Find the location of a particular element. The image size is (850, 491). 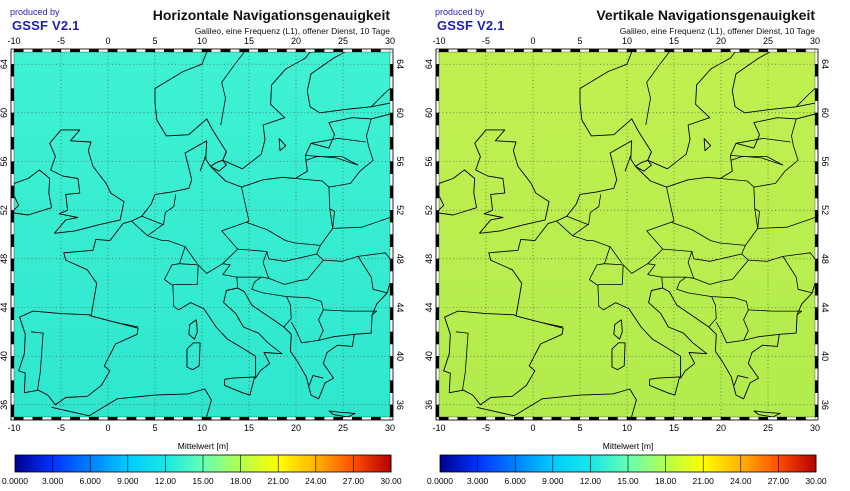

lon-tick-label: 5 is located at coordinates (579, 41).